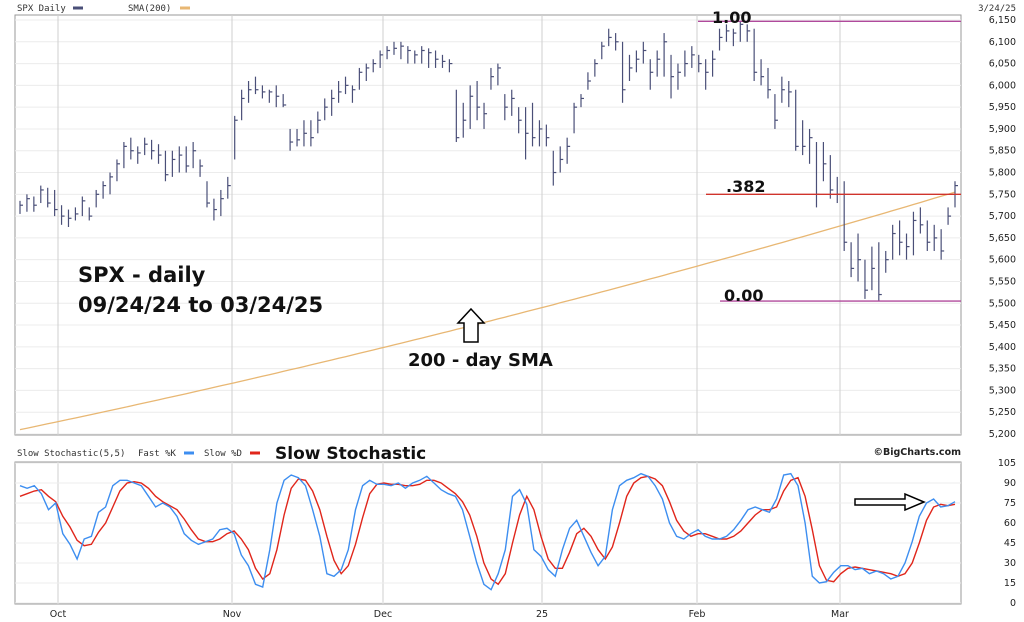  Describe the element at coordinates (1002, 303) in the screenshot. I see `price-tick-label: 5,500` at that location.